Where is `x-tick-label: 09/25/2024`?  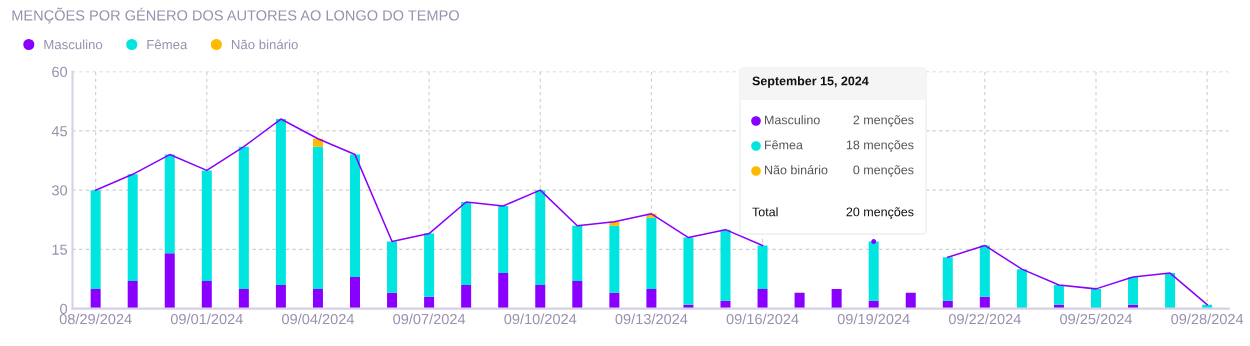
x-tick-label: 09/25/2024 is located at coordinates (1096, 319).